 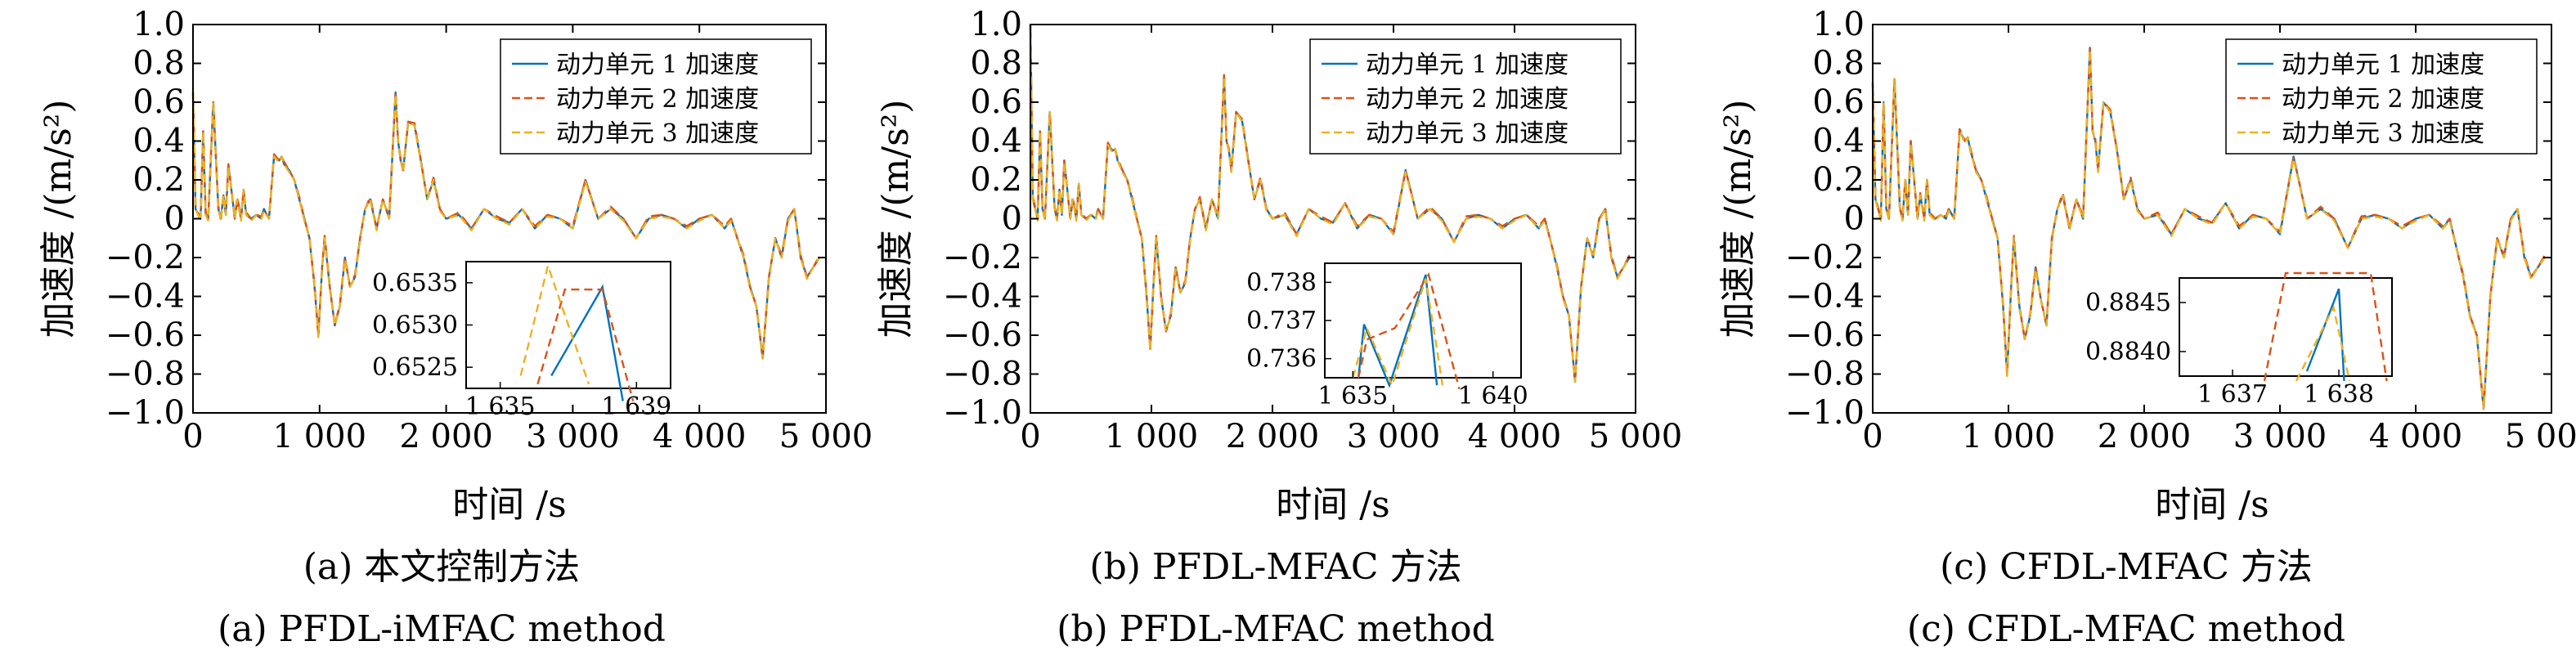 I want to click on caption-english: (a) PFDL-iMFAC method, so click(x=442, y=629).